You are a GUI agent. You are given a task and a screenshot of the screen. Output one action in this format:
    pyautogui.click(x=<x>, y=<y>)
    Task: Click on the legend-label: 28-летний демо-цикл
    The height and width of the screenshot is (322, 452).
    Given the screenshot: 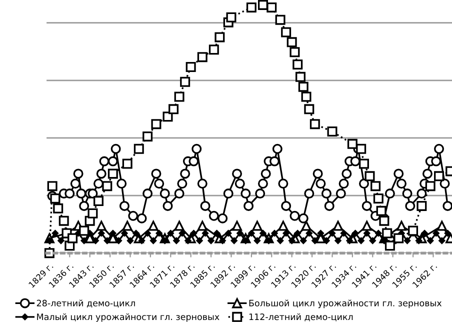 What is the action you would take?
    pyautogui.click(x=85, y=304)
    